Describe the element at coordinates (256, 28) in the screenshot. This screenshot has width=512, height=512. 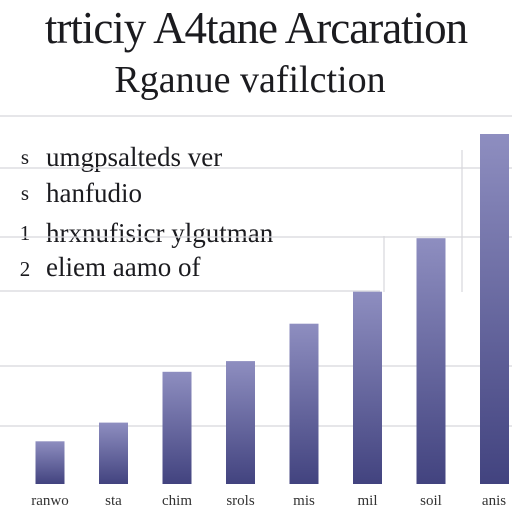
I see `chart-title: trticiy A4tane Arcaration` at that location.